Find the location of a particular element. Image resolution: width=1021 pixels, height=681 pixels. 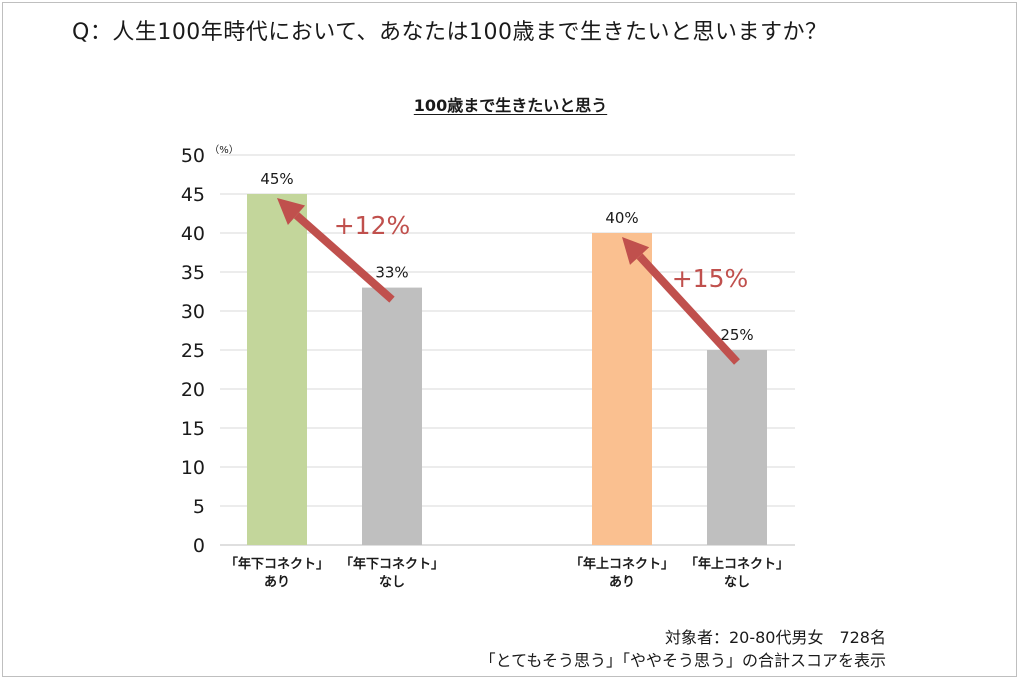

chart-title-text: 100歳まで生きたいと思う is located at coordinates (510, 105).